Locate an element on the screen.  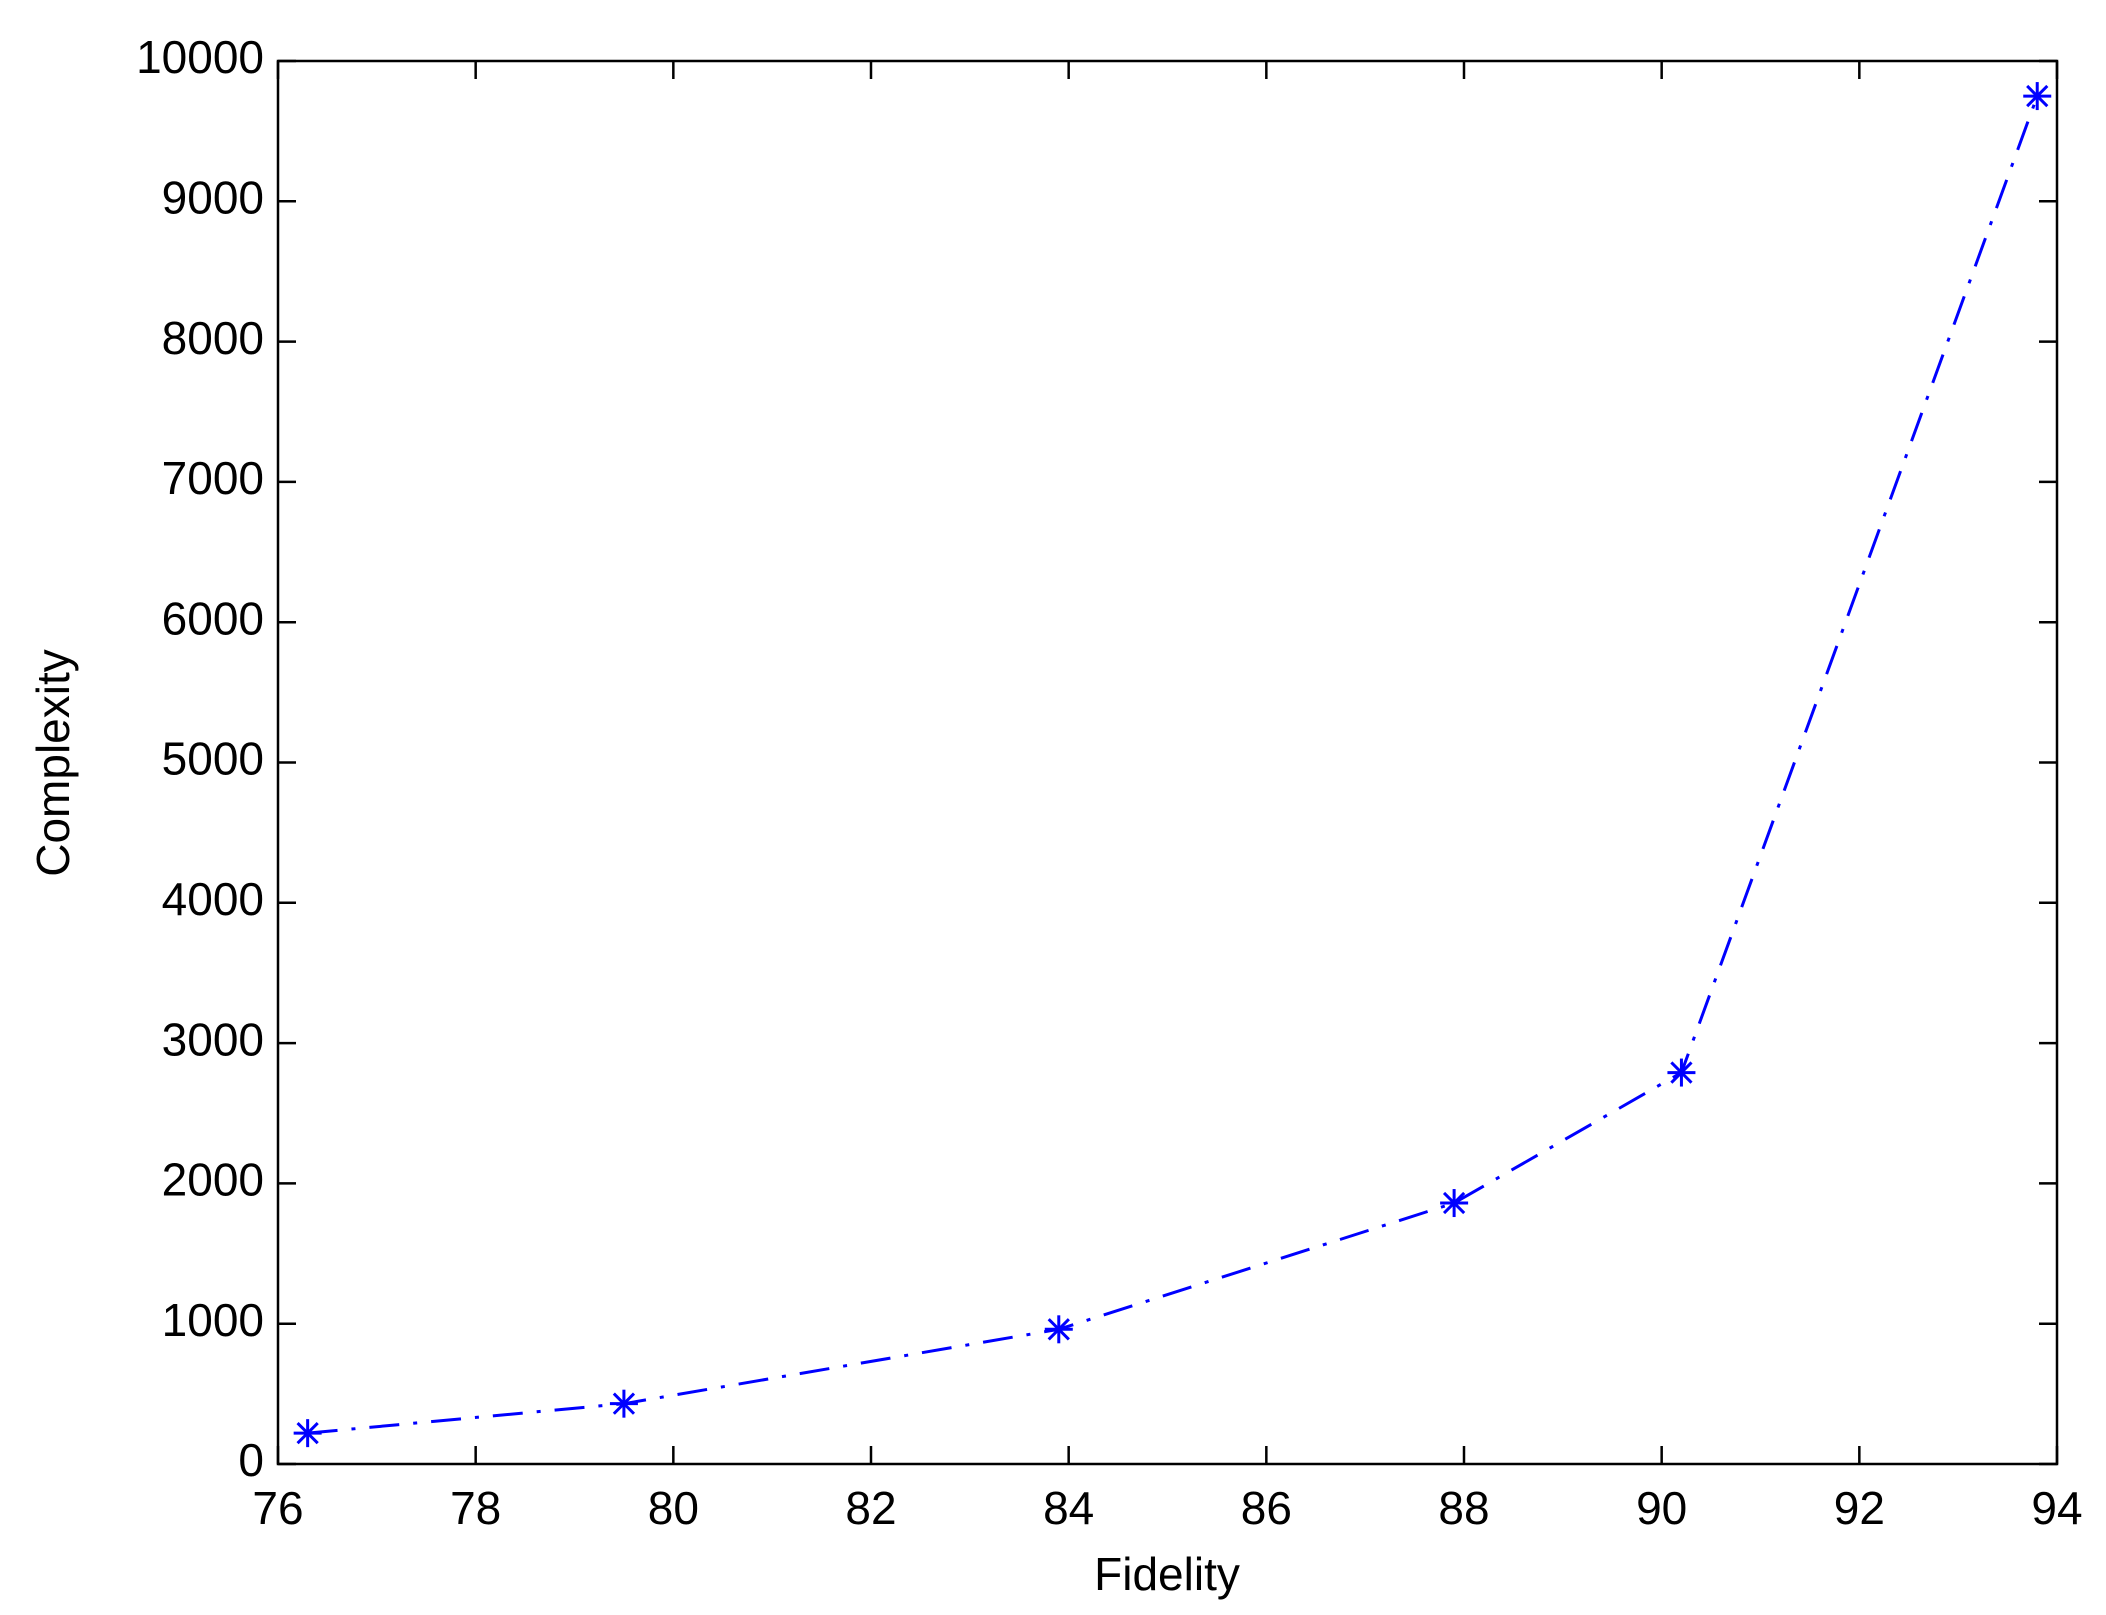
x-tick-label: 92 is located at coordinates (1859, 1508).